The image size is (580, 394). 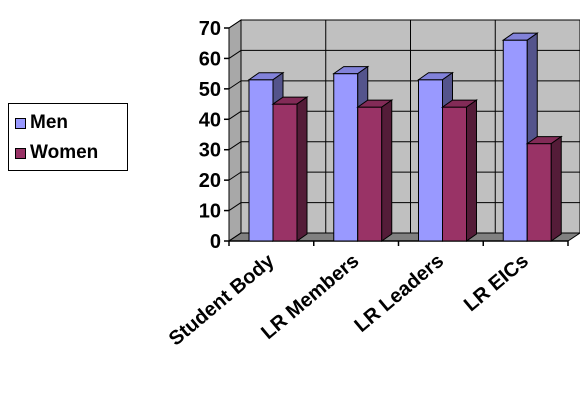 I want to click on x-category-label: LR Leaders, so click(x=399, y=293).